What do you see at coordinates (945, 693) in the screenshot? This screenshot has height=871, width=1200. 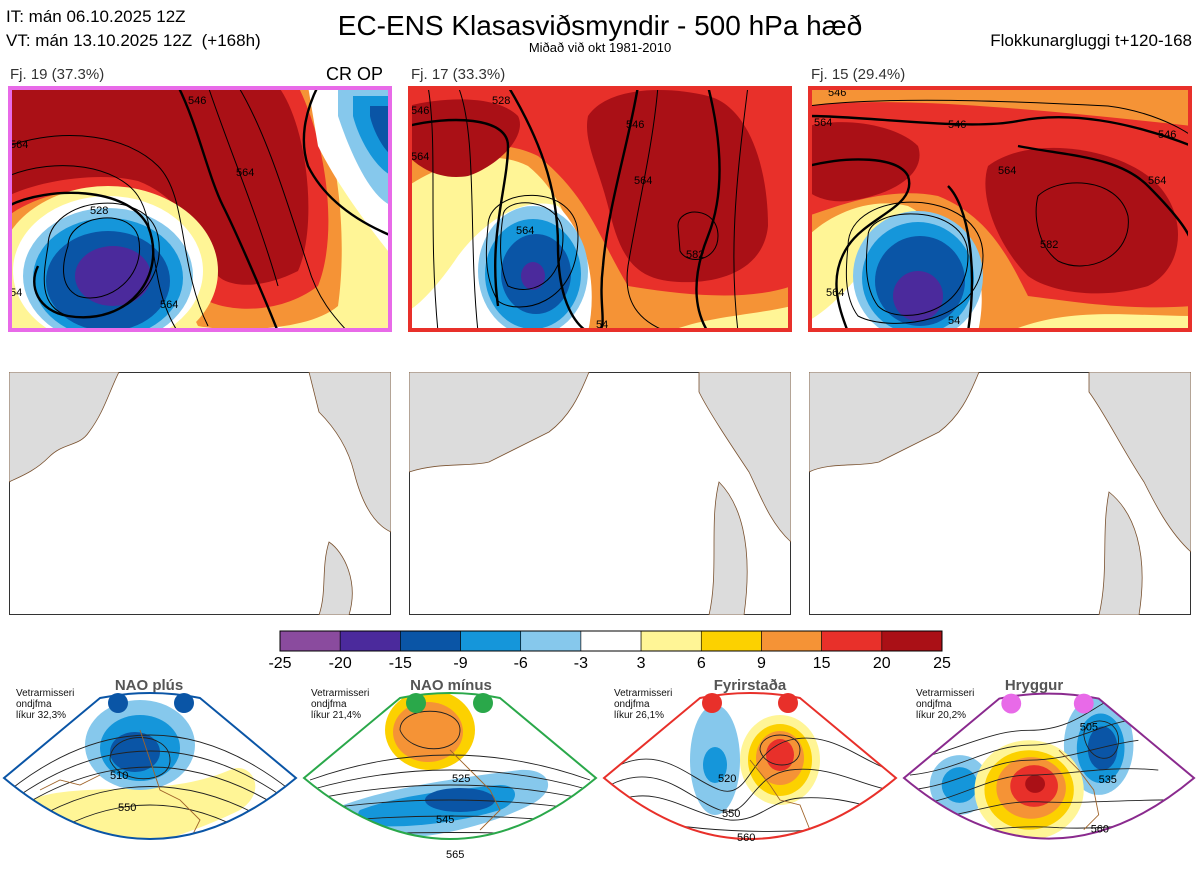 I see `regime-4-note-line1: Vetrarmisseri` at bounding box center [945, 693].